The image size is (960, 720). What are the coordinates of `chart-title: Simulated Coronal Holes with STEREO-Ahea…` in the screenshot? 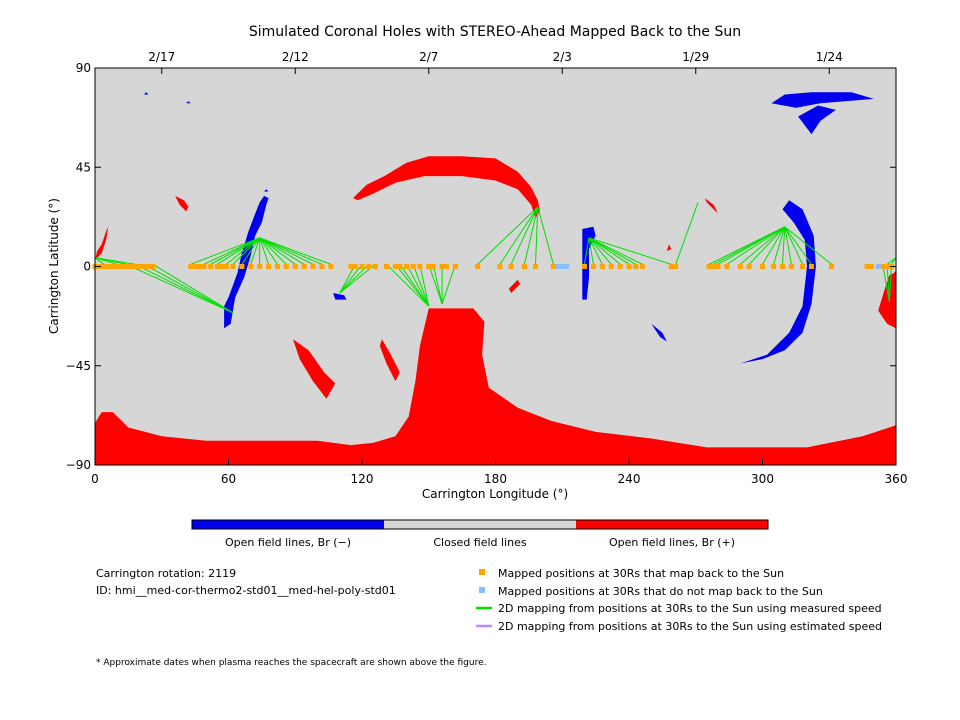 It's located at (495, 32).